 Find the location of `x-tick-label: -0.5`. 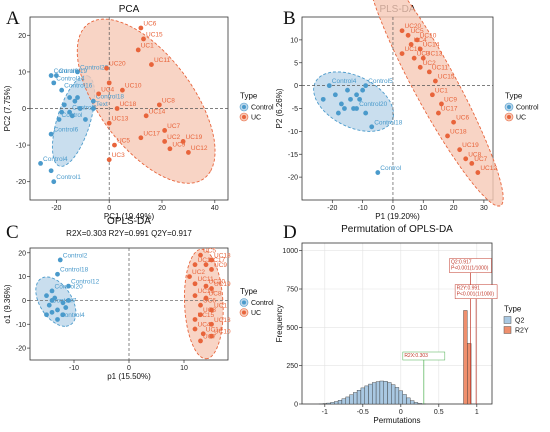

x-tick-label: -0.5 is located at coordinates (363, 412).